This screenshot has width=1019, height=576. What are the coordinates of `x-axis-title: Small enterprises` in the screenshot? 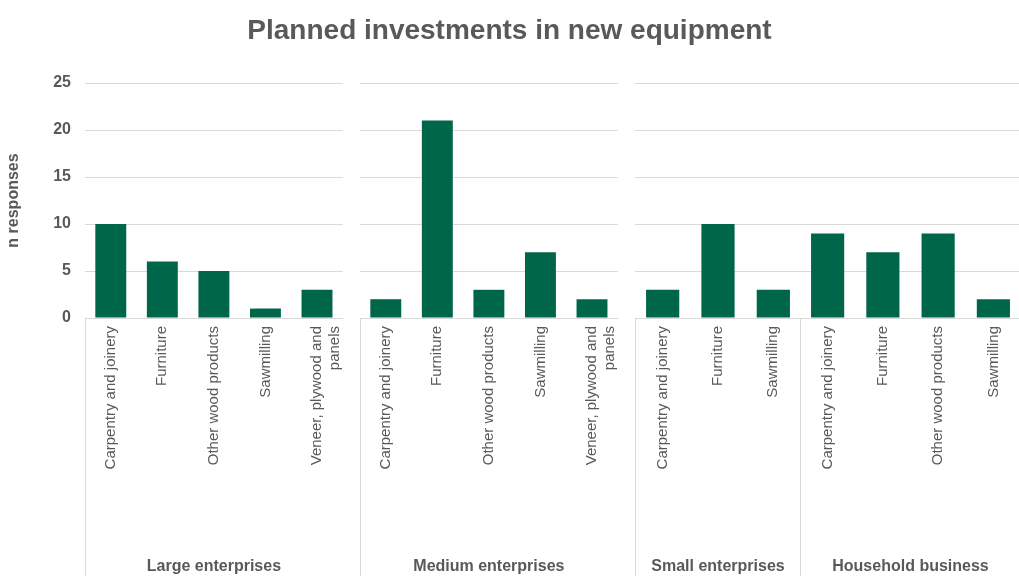 It's located at (718, 565).